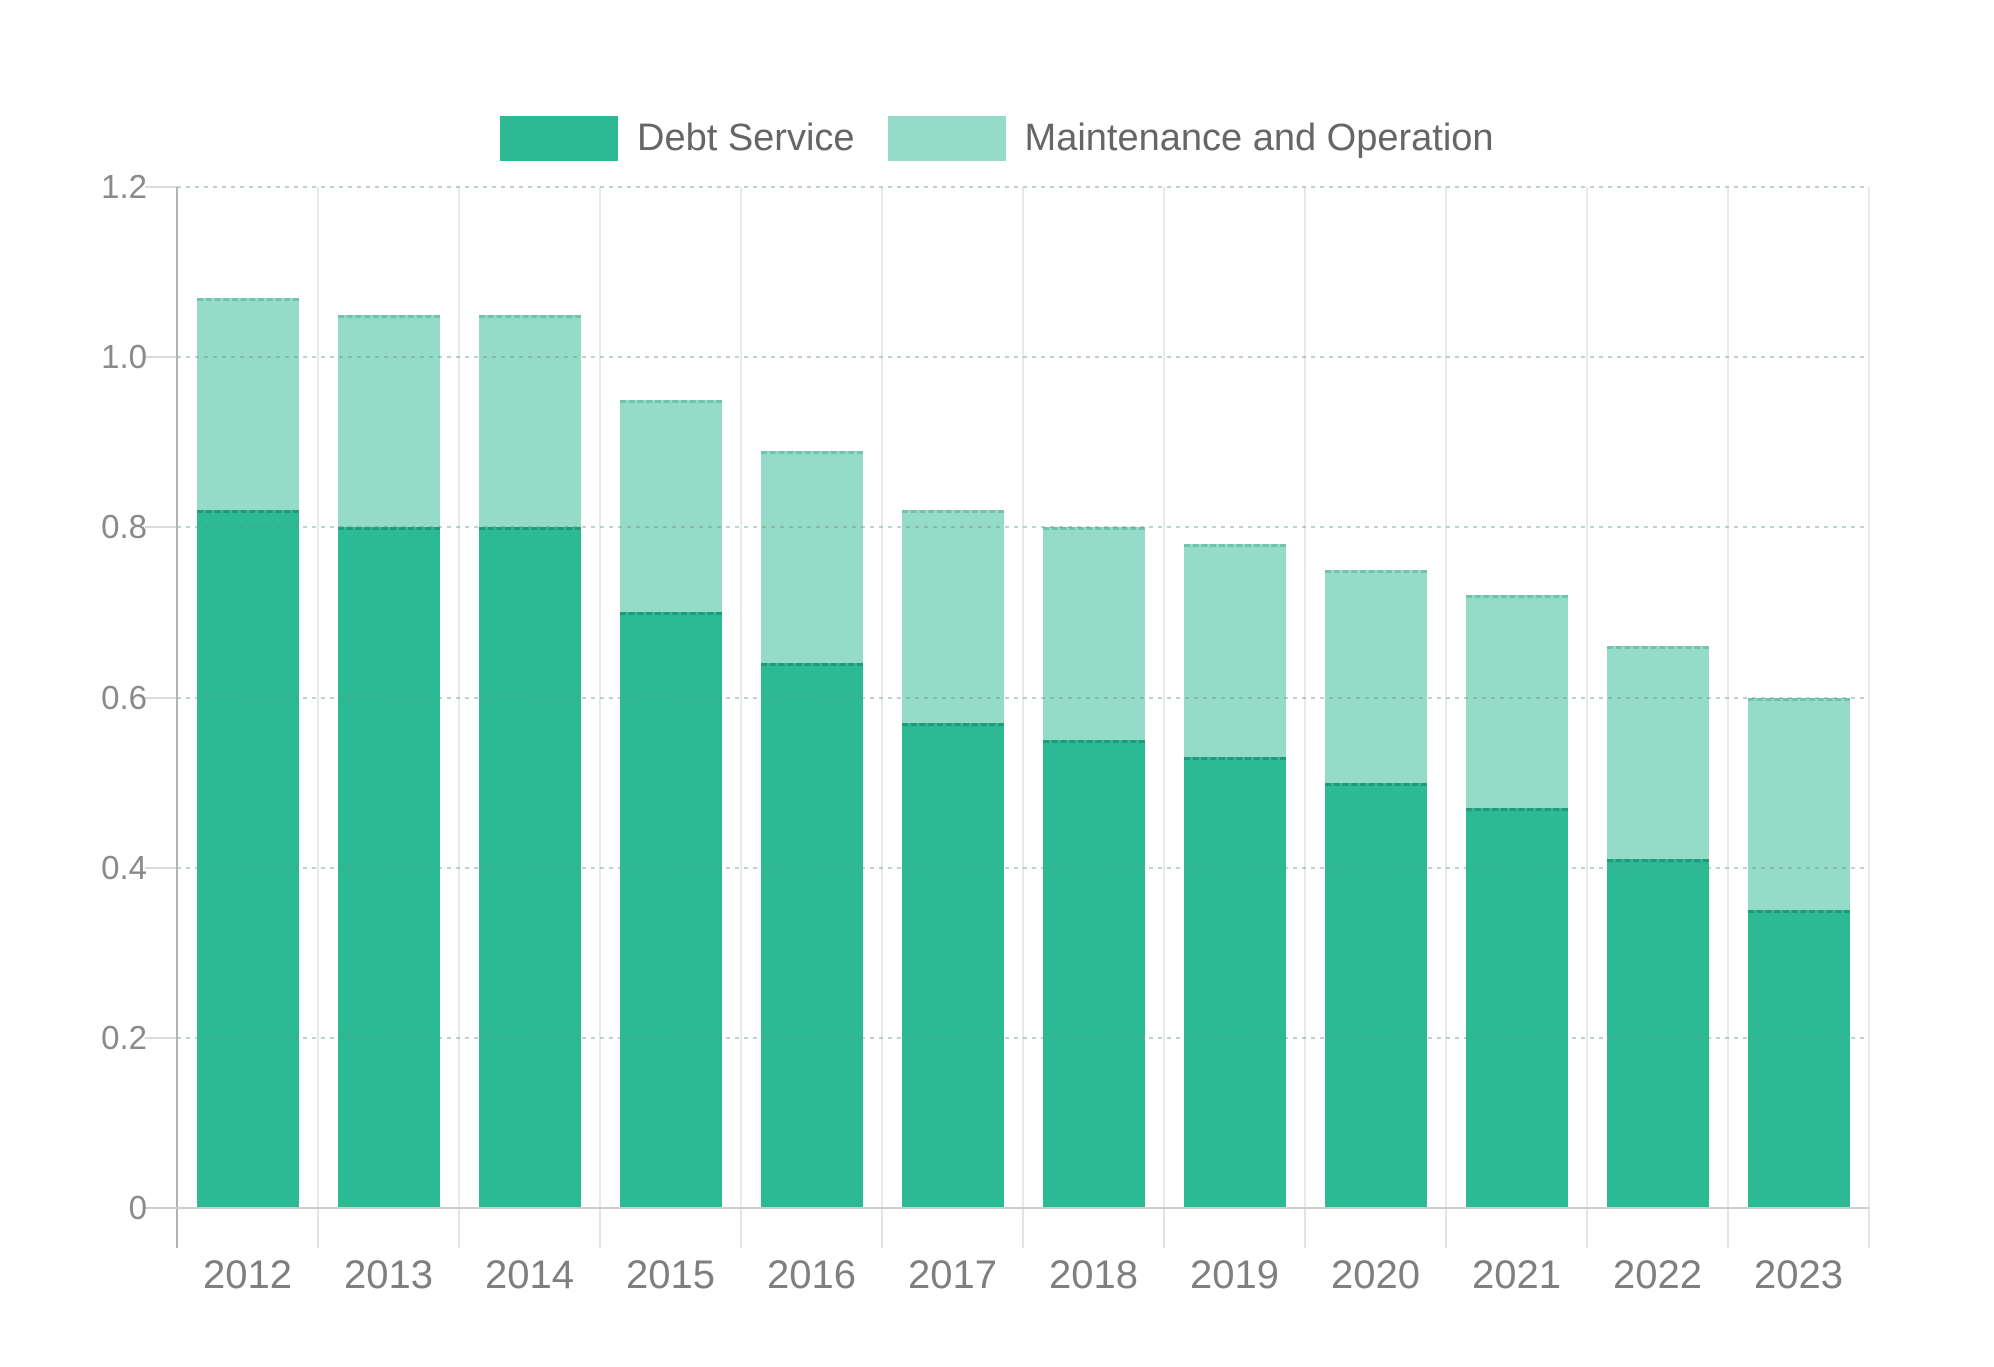  Describe the element at coordinates (1375, 995) in the screenshot. I see `bar-2020-debt-service` at that location.